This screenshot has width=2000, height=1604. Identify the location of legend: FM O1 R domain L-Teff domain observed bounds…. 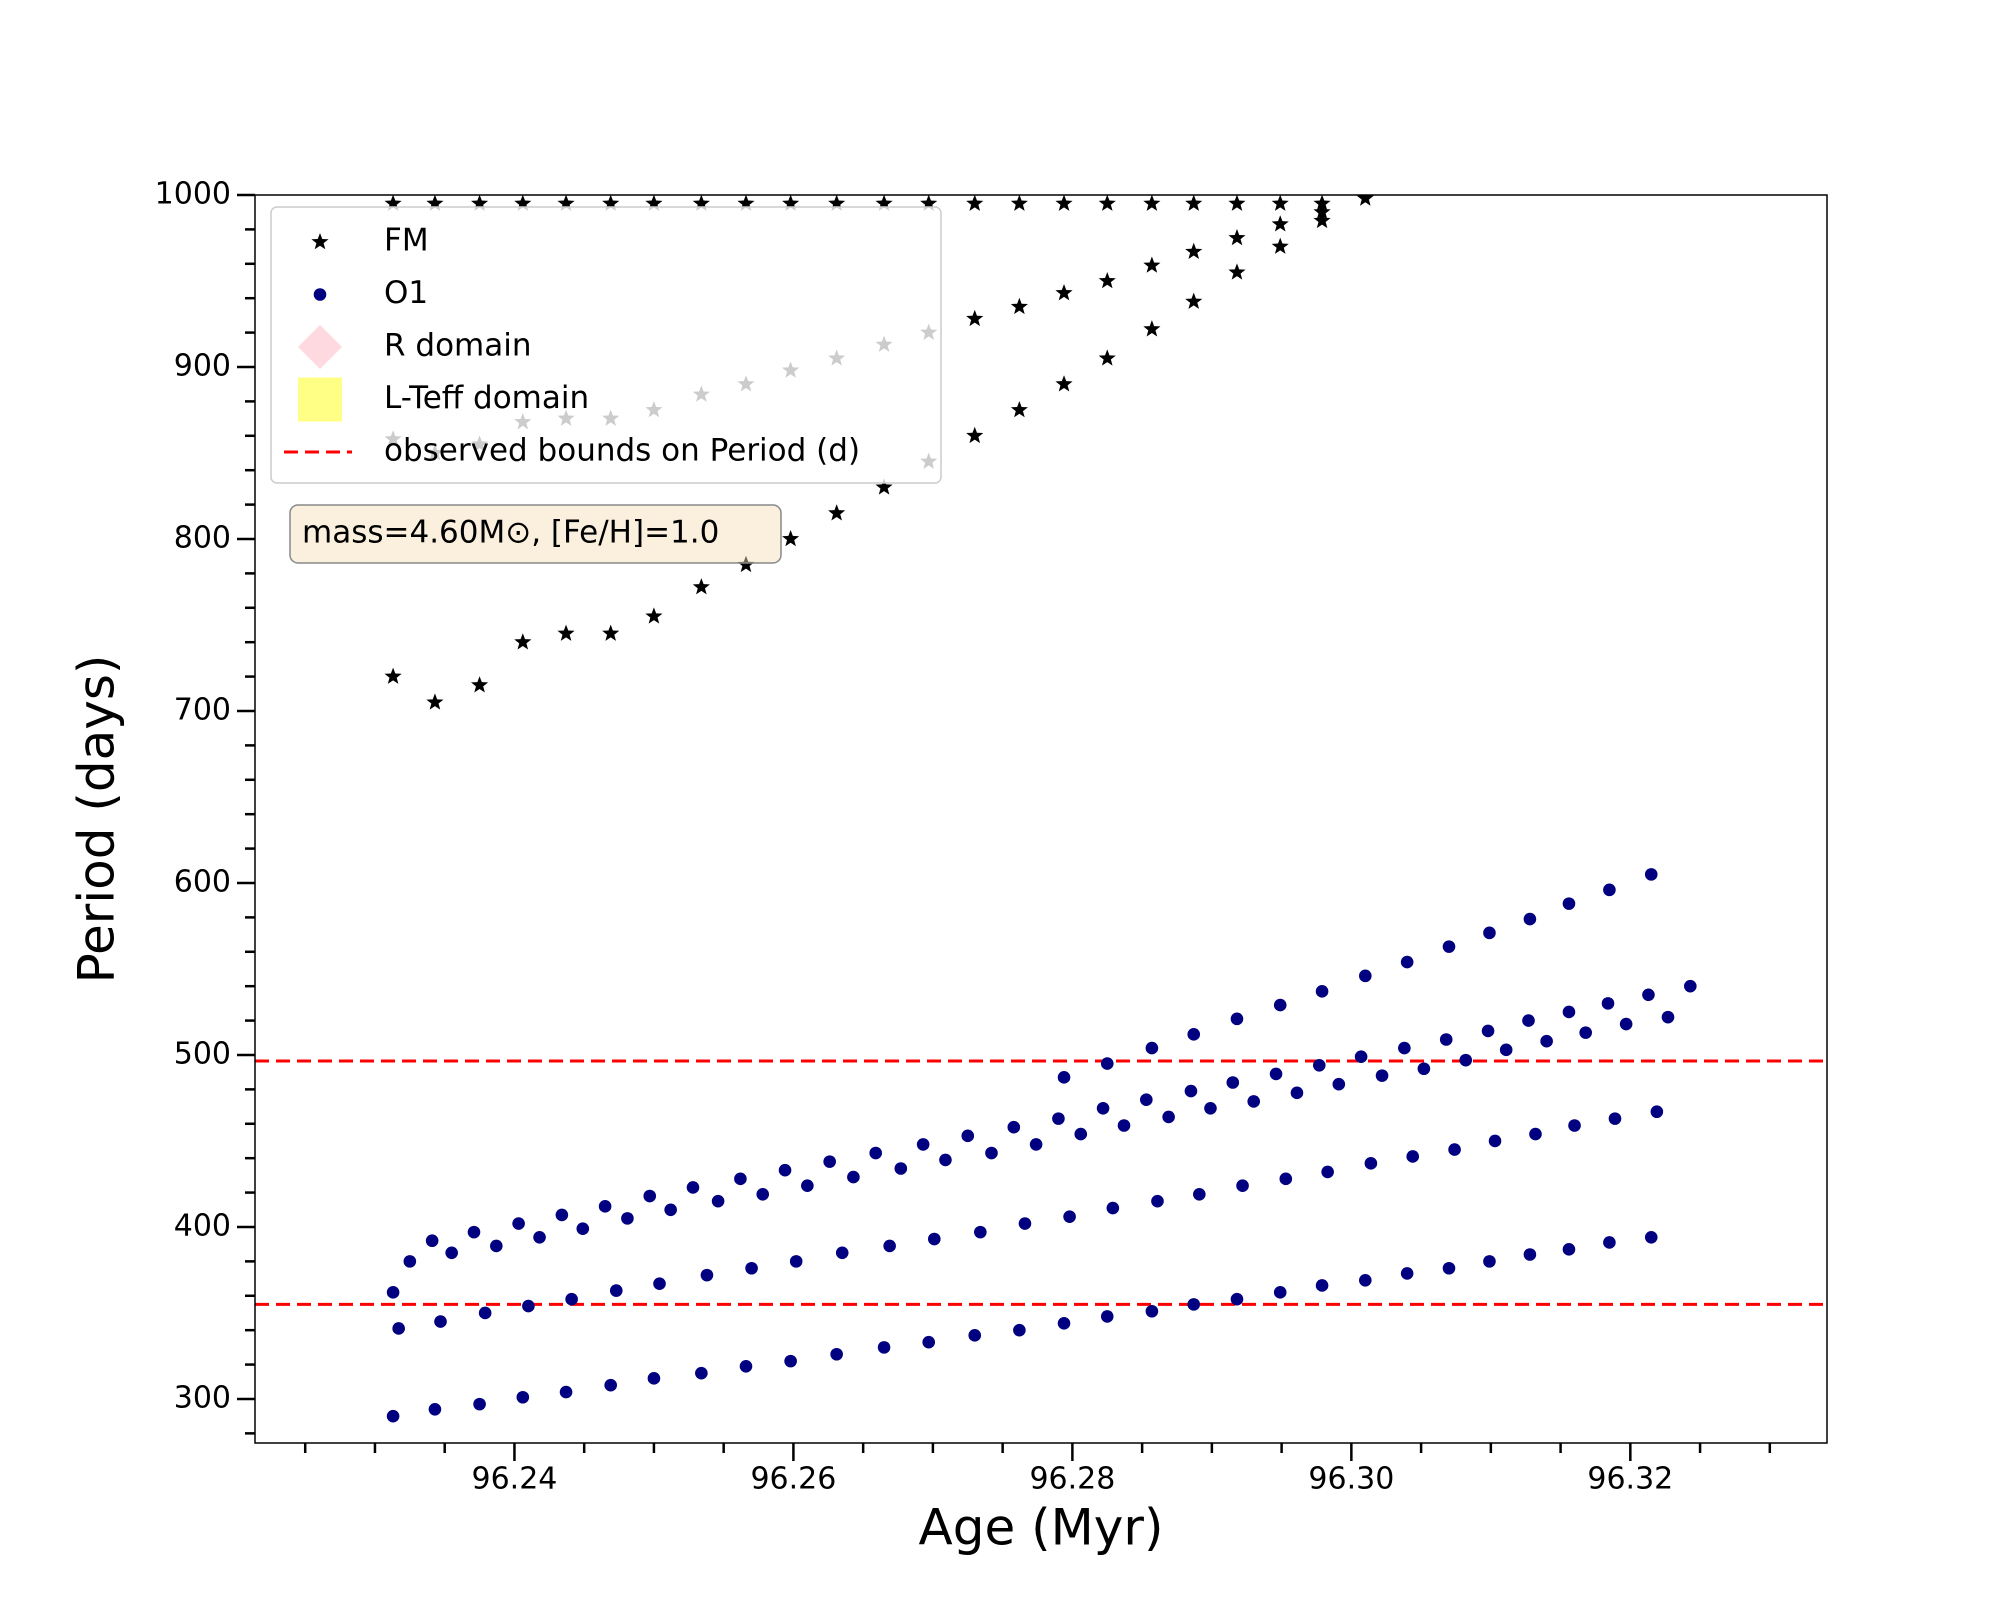
(606, 345).